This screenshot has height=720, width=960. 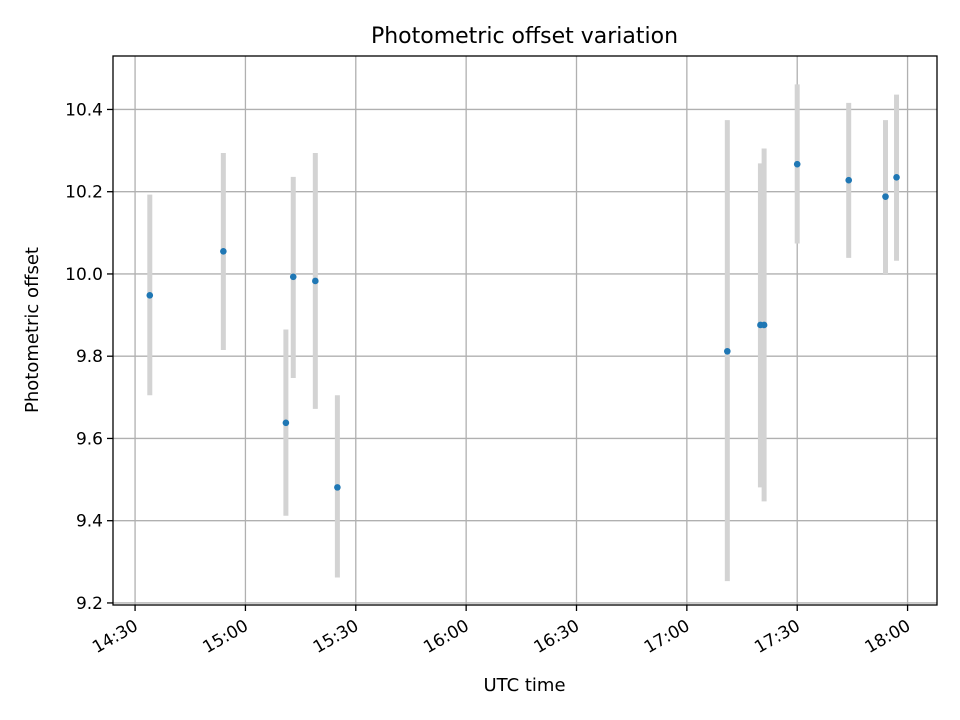 I want to click on chart-title: Photometric offset variation, so click(x=524, y=36).